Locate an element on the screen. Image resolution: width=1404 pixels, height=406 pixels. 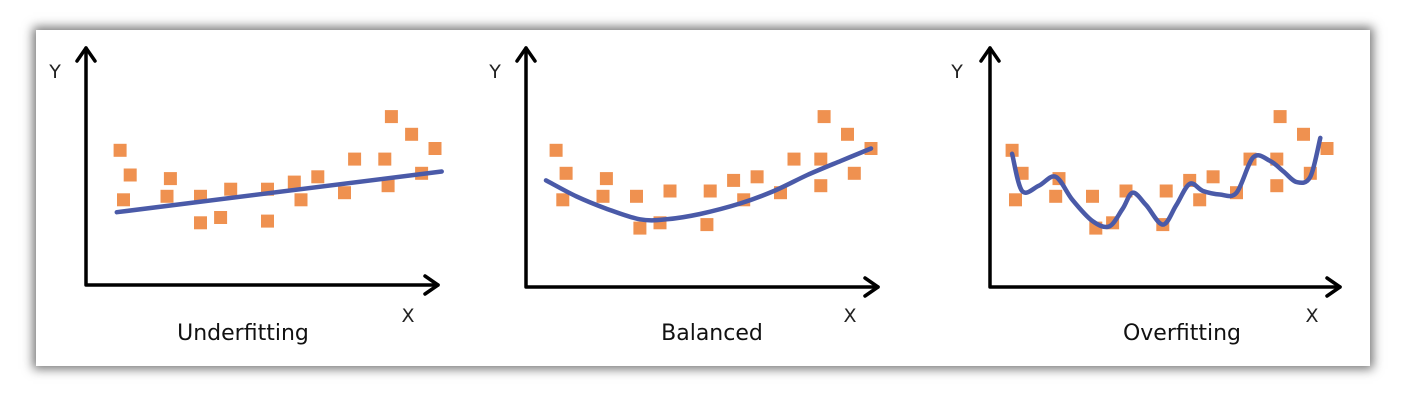
panel-caption: Underfitting is located at coordinates (243, 333).